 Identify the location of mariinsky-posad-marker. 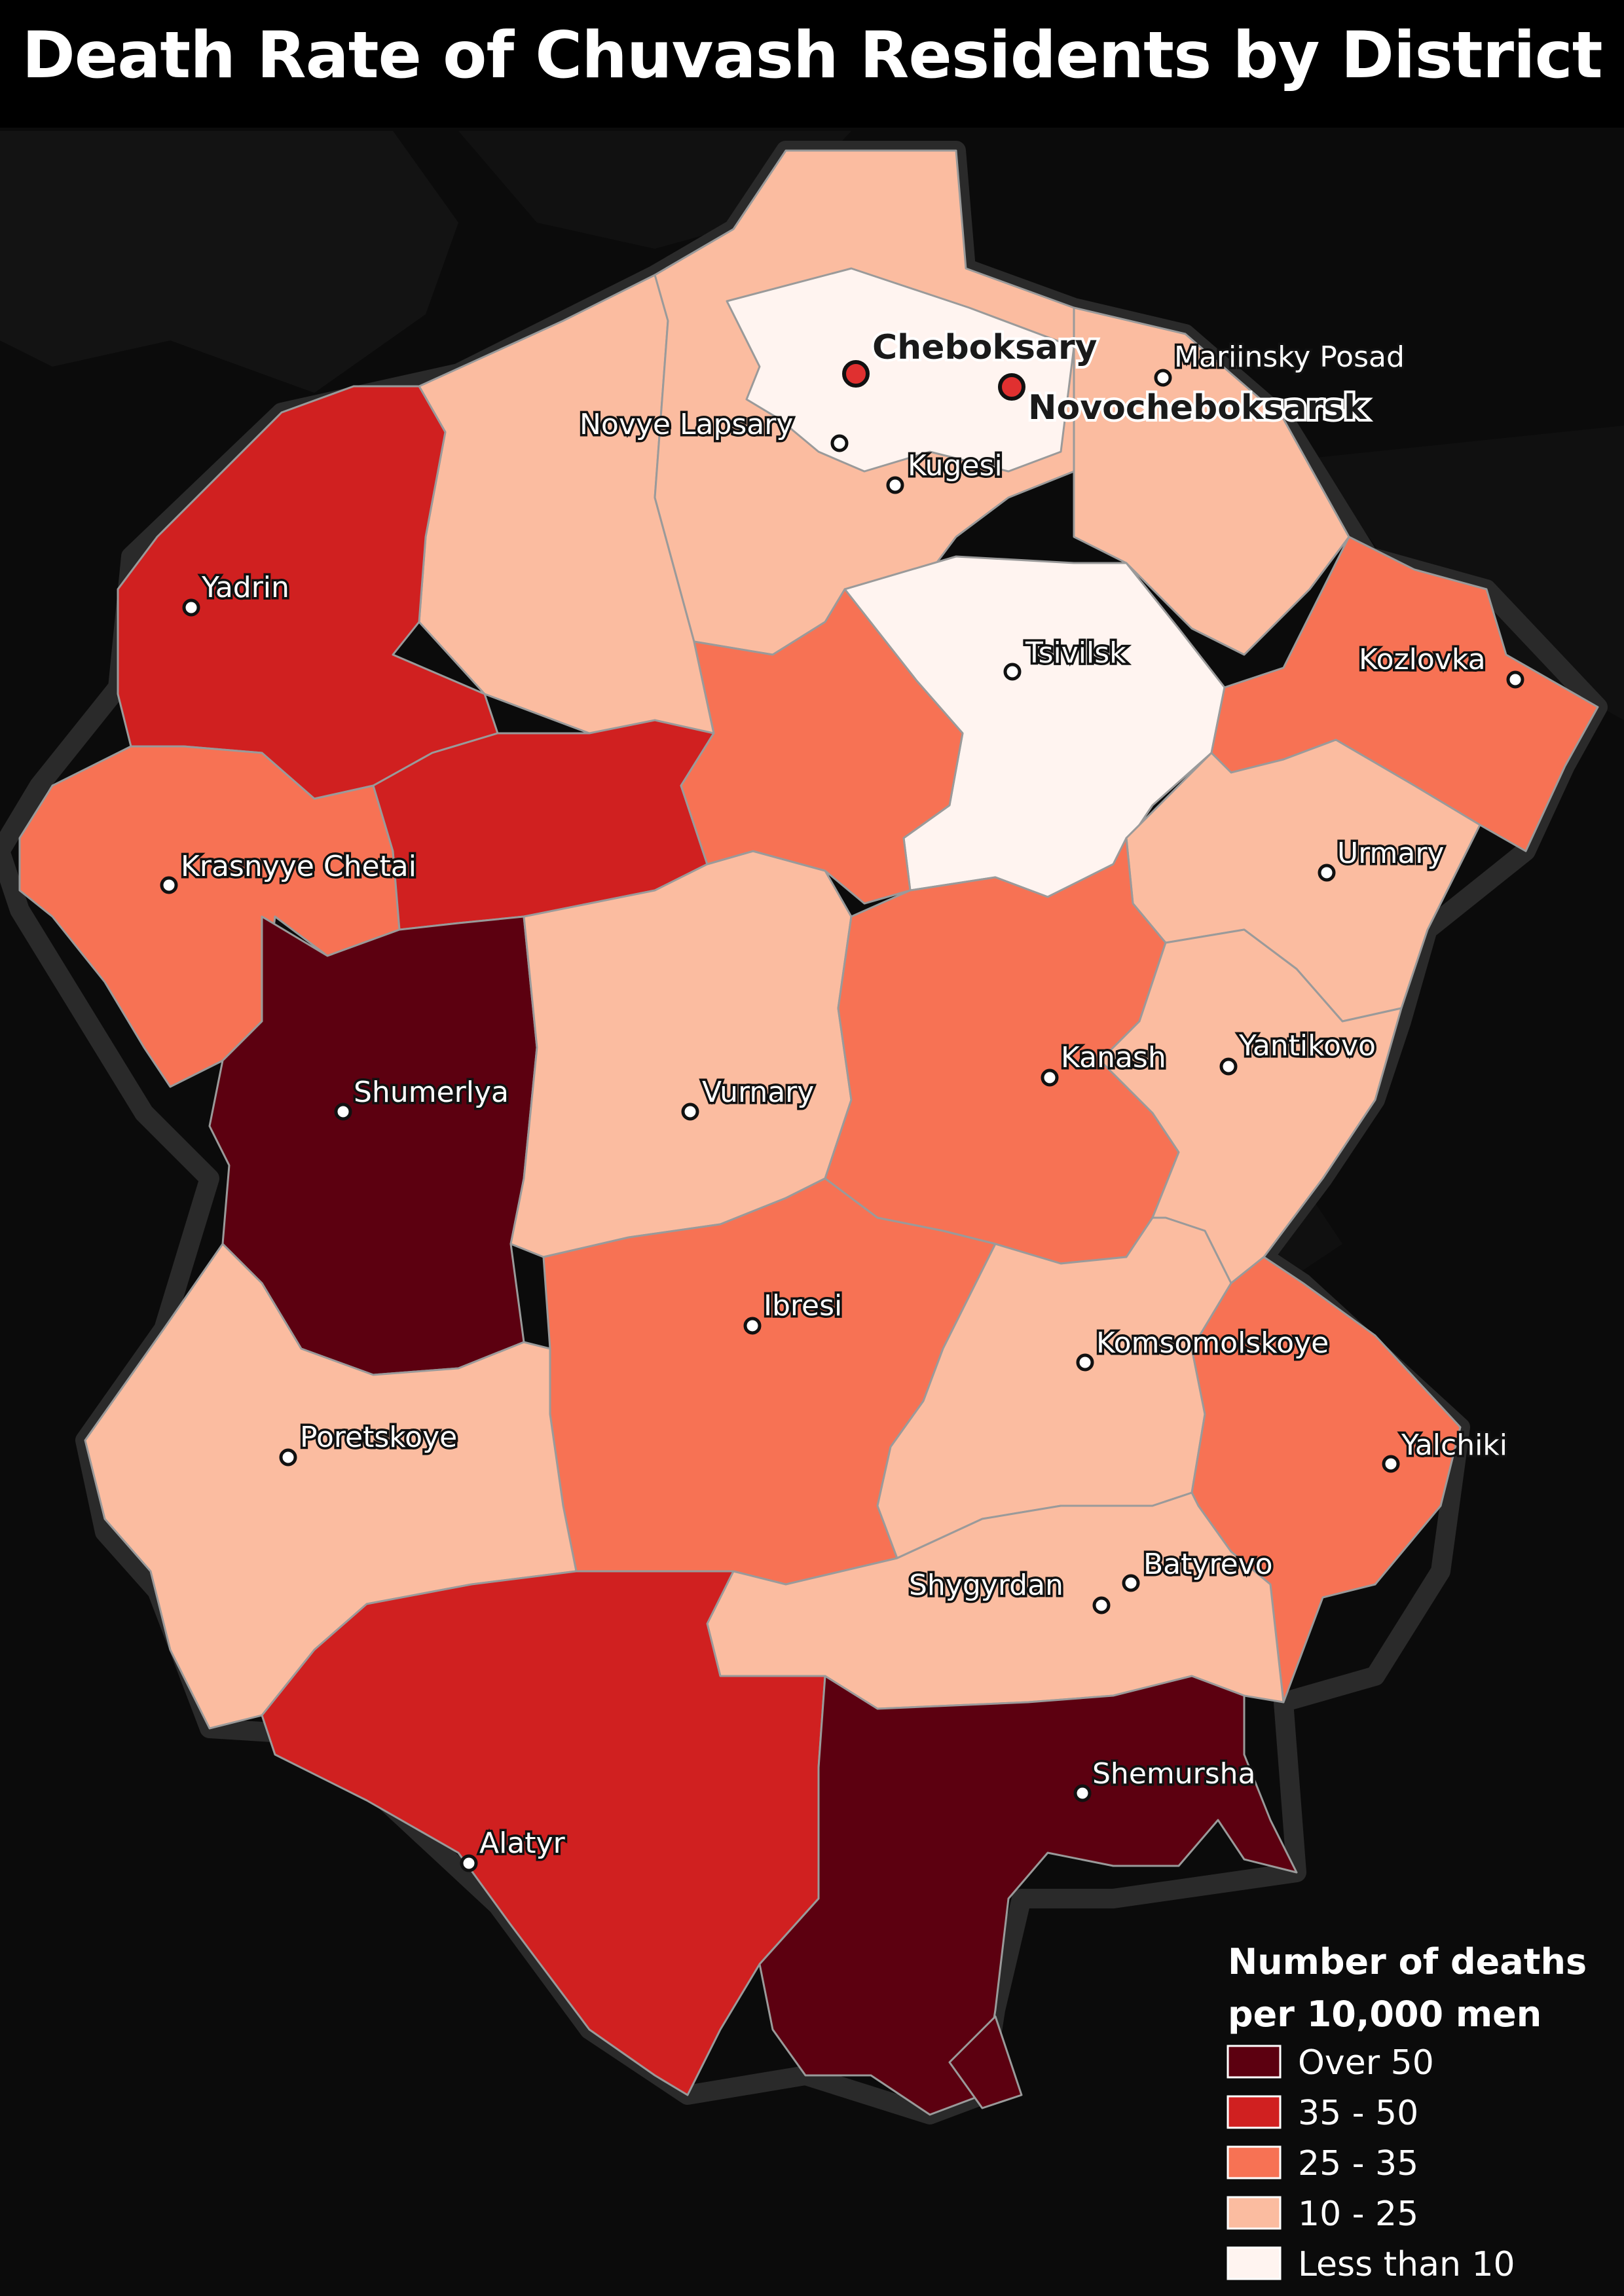
(1163, 378).